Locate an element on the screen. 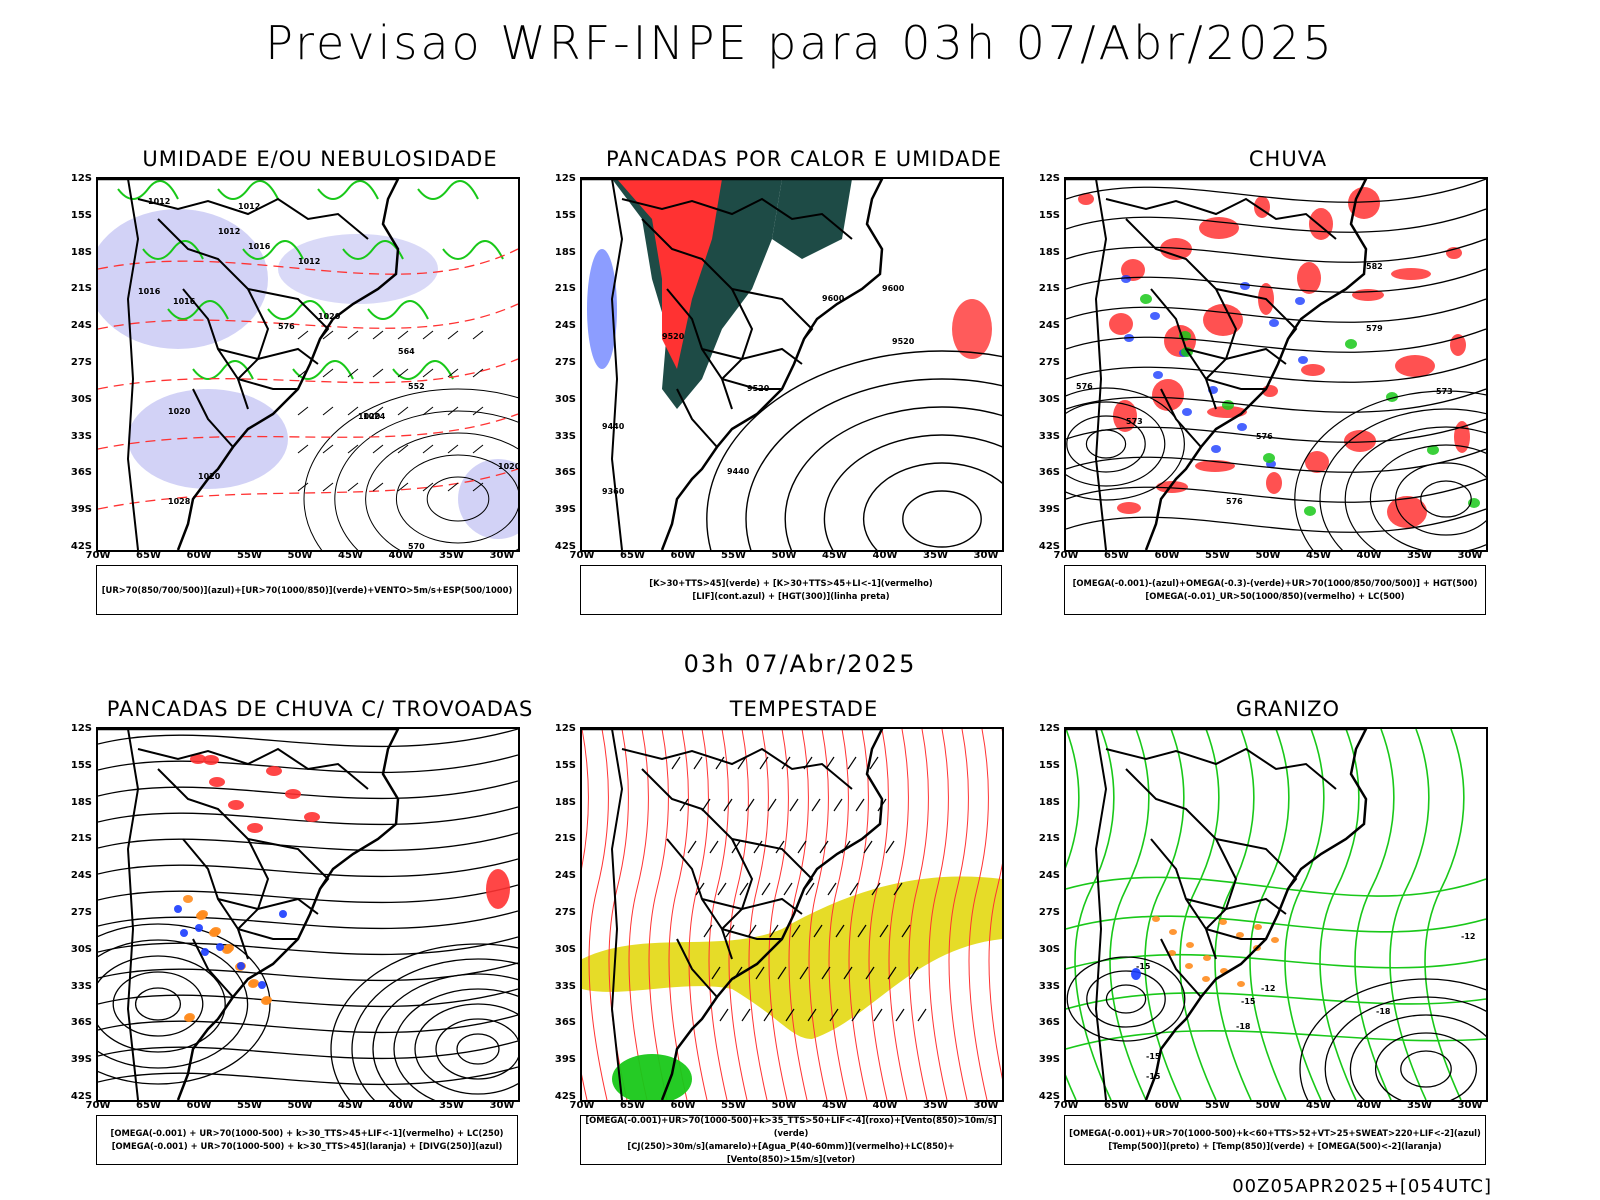 This screenshot has width=1600, height=1200. map-granizo: -12 -12 -15 -15 -15 -18 -18 -15 is located at coordinates (1276, 914).